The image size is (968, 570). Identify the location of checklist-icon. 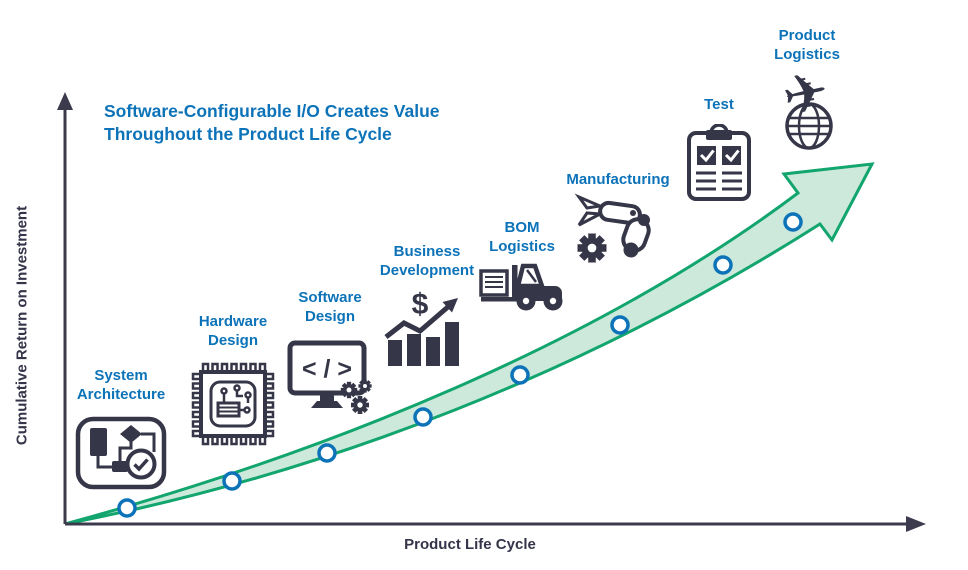
(719, 163).